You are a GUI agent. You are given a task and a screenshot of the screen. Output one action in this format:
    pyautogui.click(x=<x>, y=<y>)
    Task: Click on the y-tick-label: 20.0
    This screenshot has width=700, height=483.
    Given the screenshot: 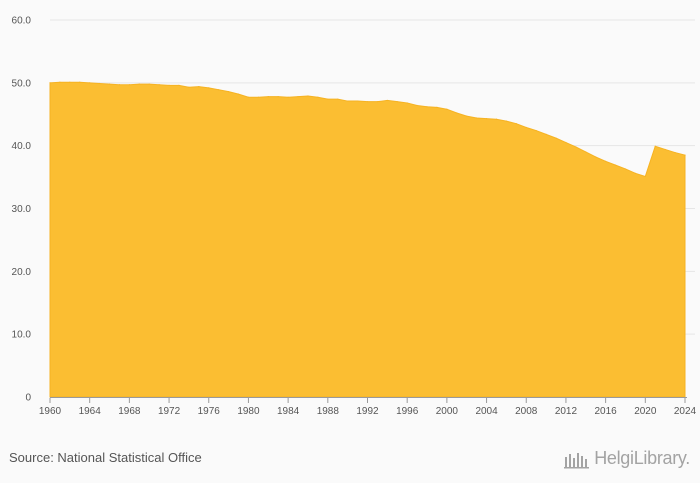 What is the action you would take?
    pyautogui.click(x=22, y=272)
    